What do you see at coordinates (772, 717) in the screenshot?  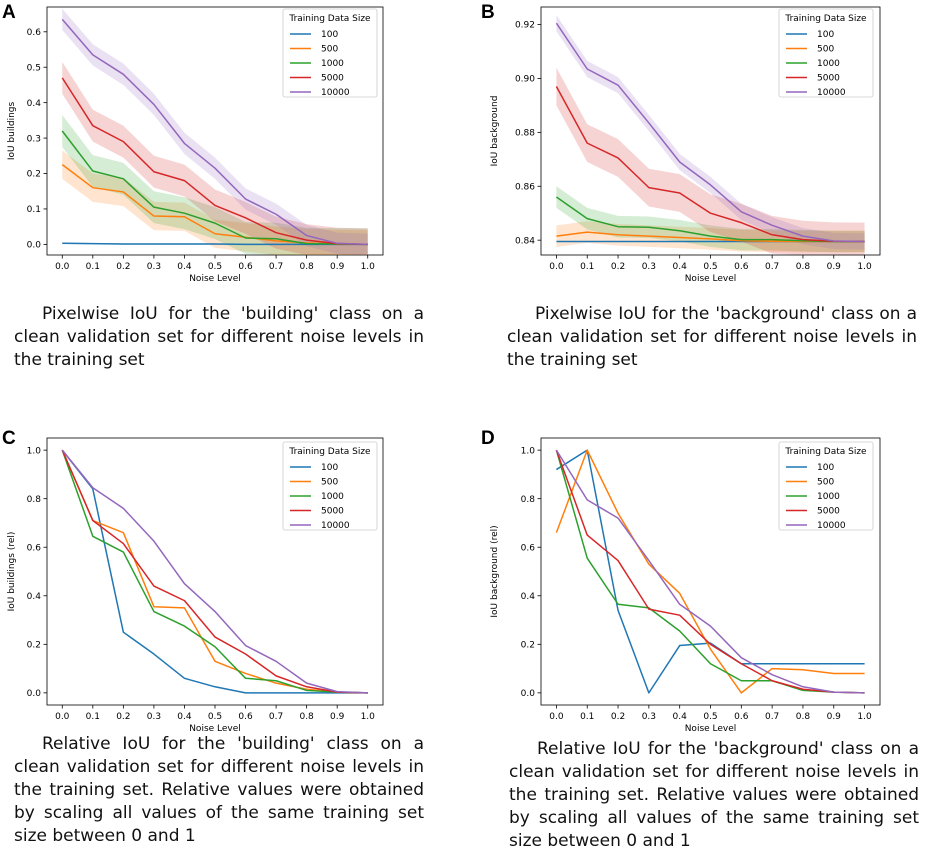 I see `x-tick-label-d: 0.7` at bounding box center [772, 717].